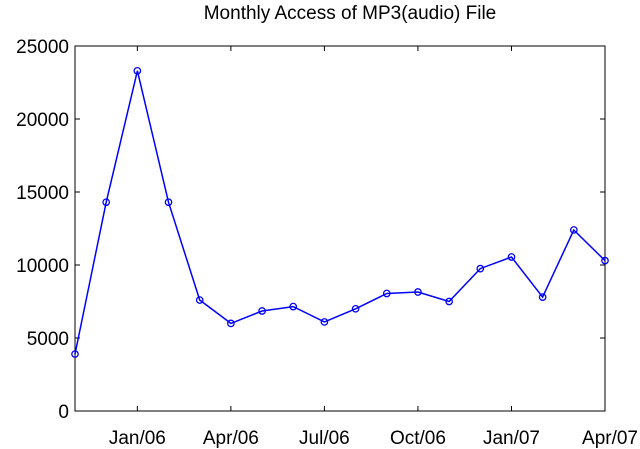  What do you see at coordinates (350, 13) in the screenshot?
I see `chart-title: Monthly Access of MP3(audio) File` at bounding box center [350, 13].